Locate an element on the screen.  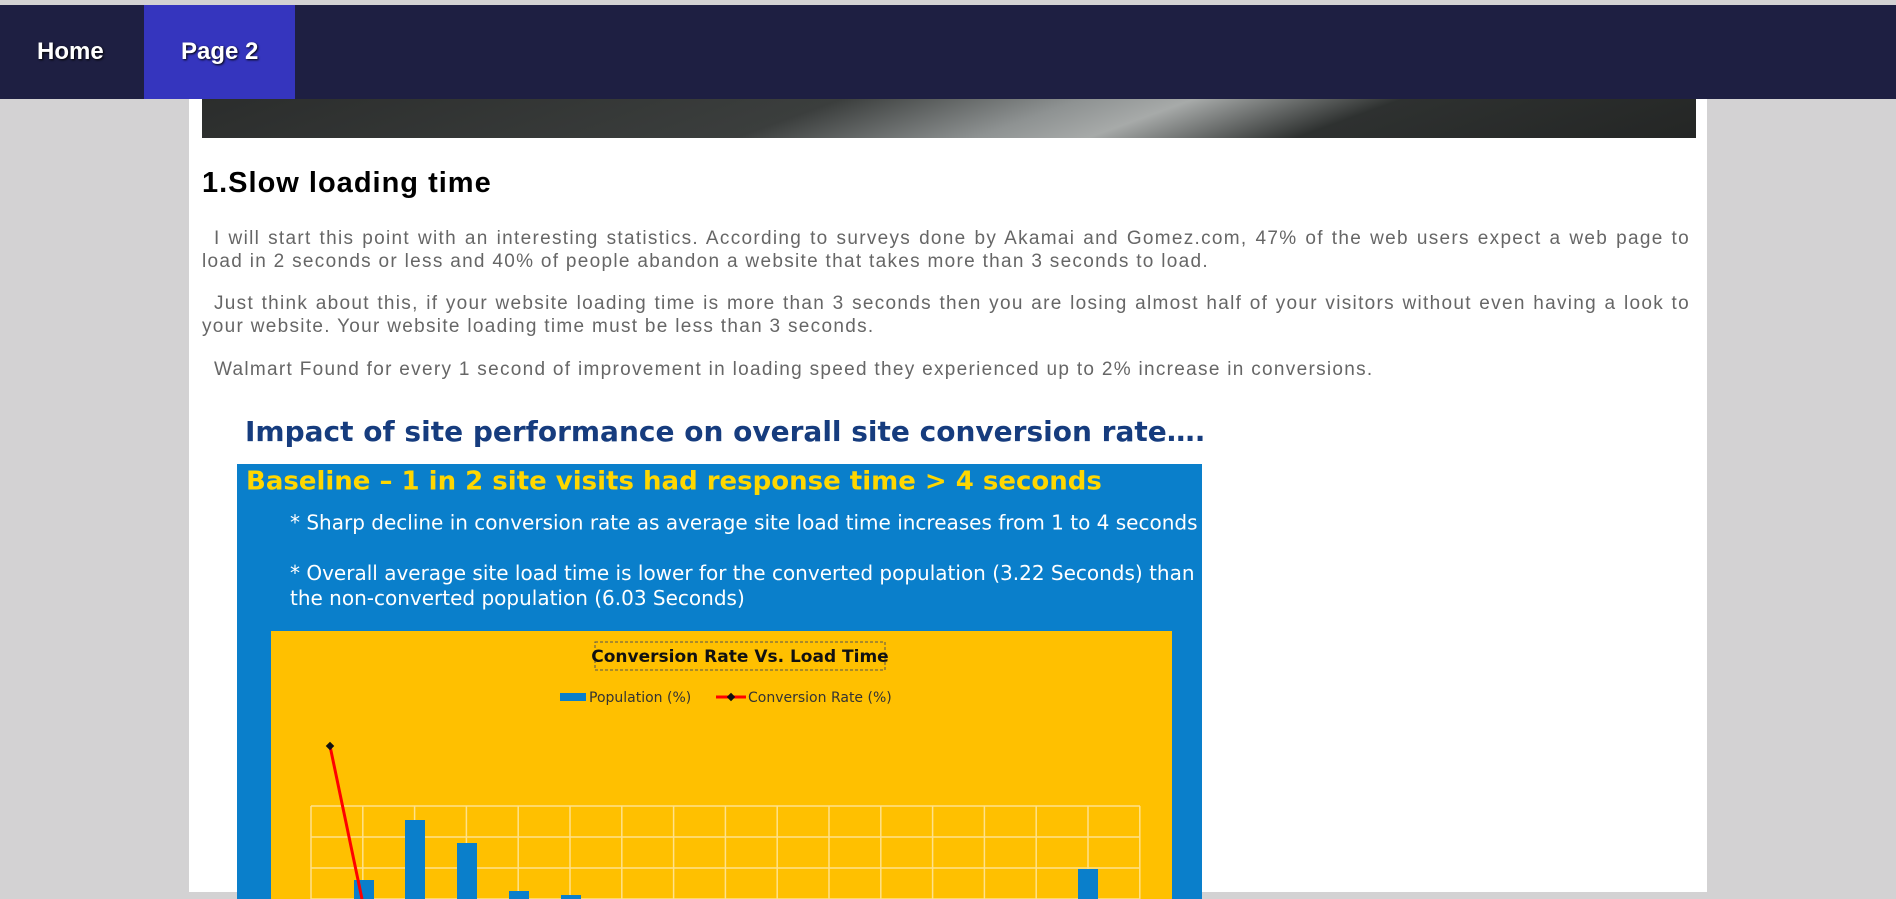
legend-label: Population (%) is located at coordinates (640, 698).